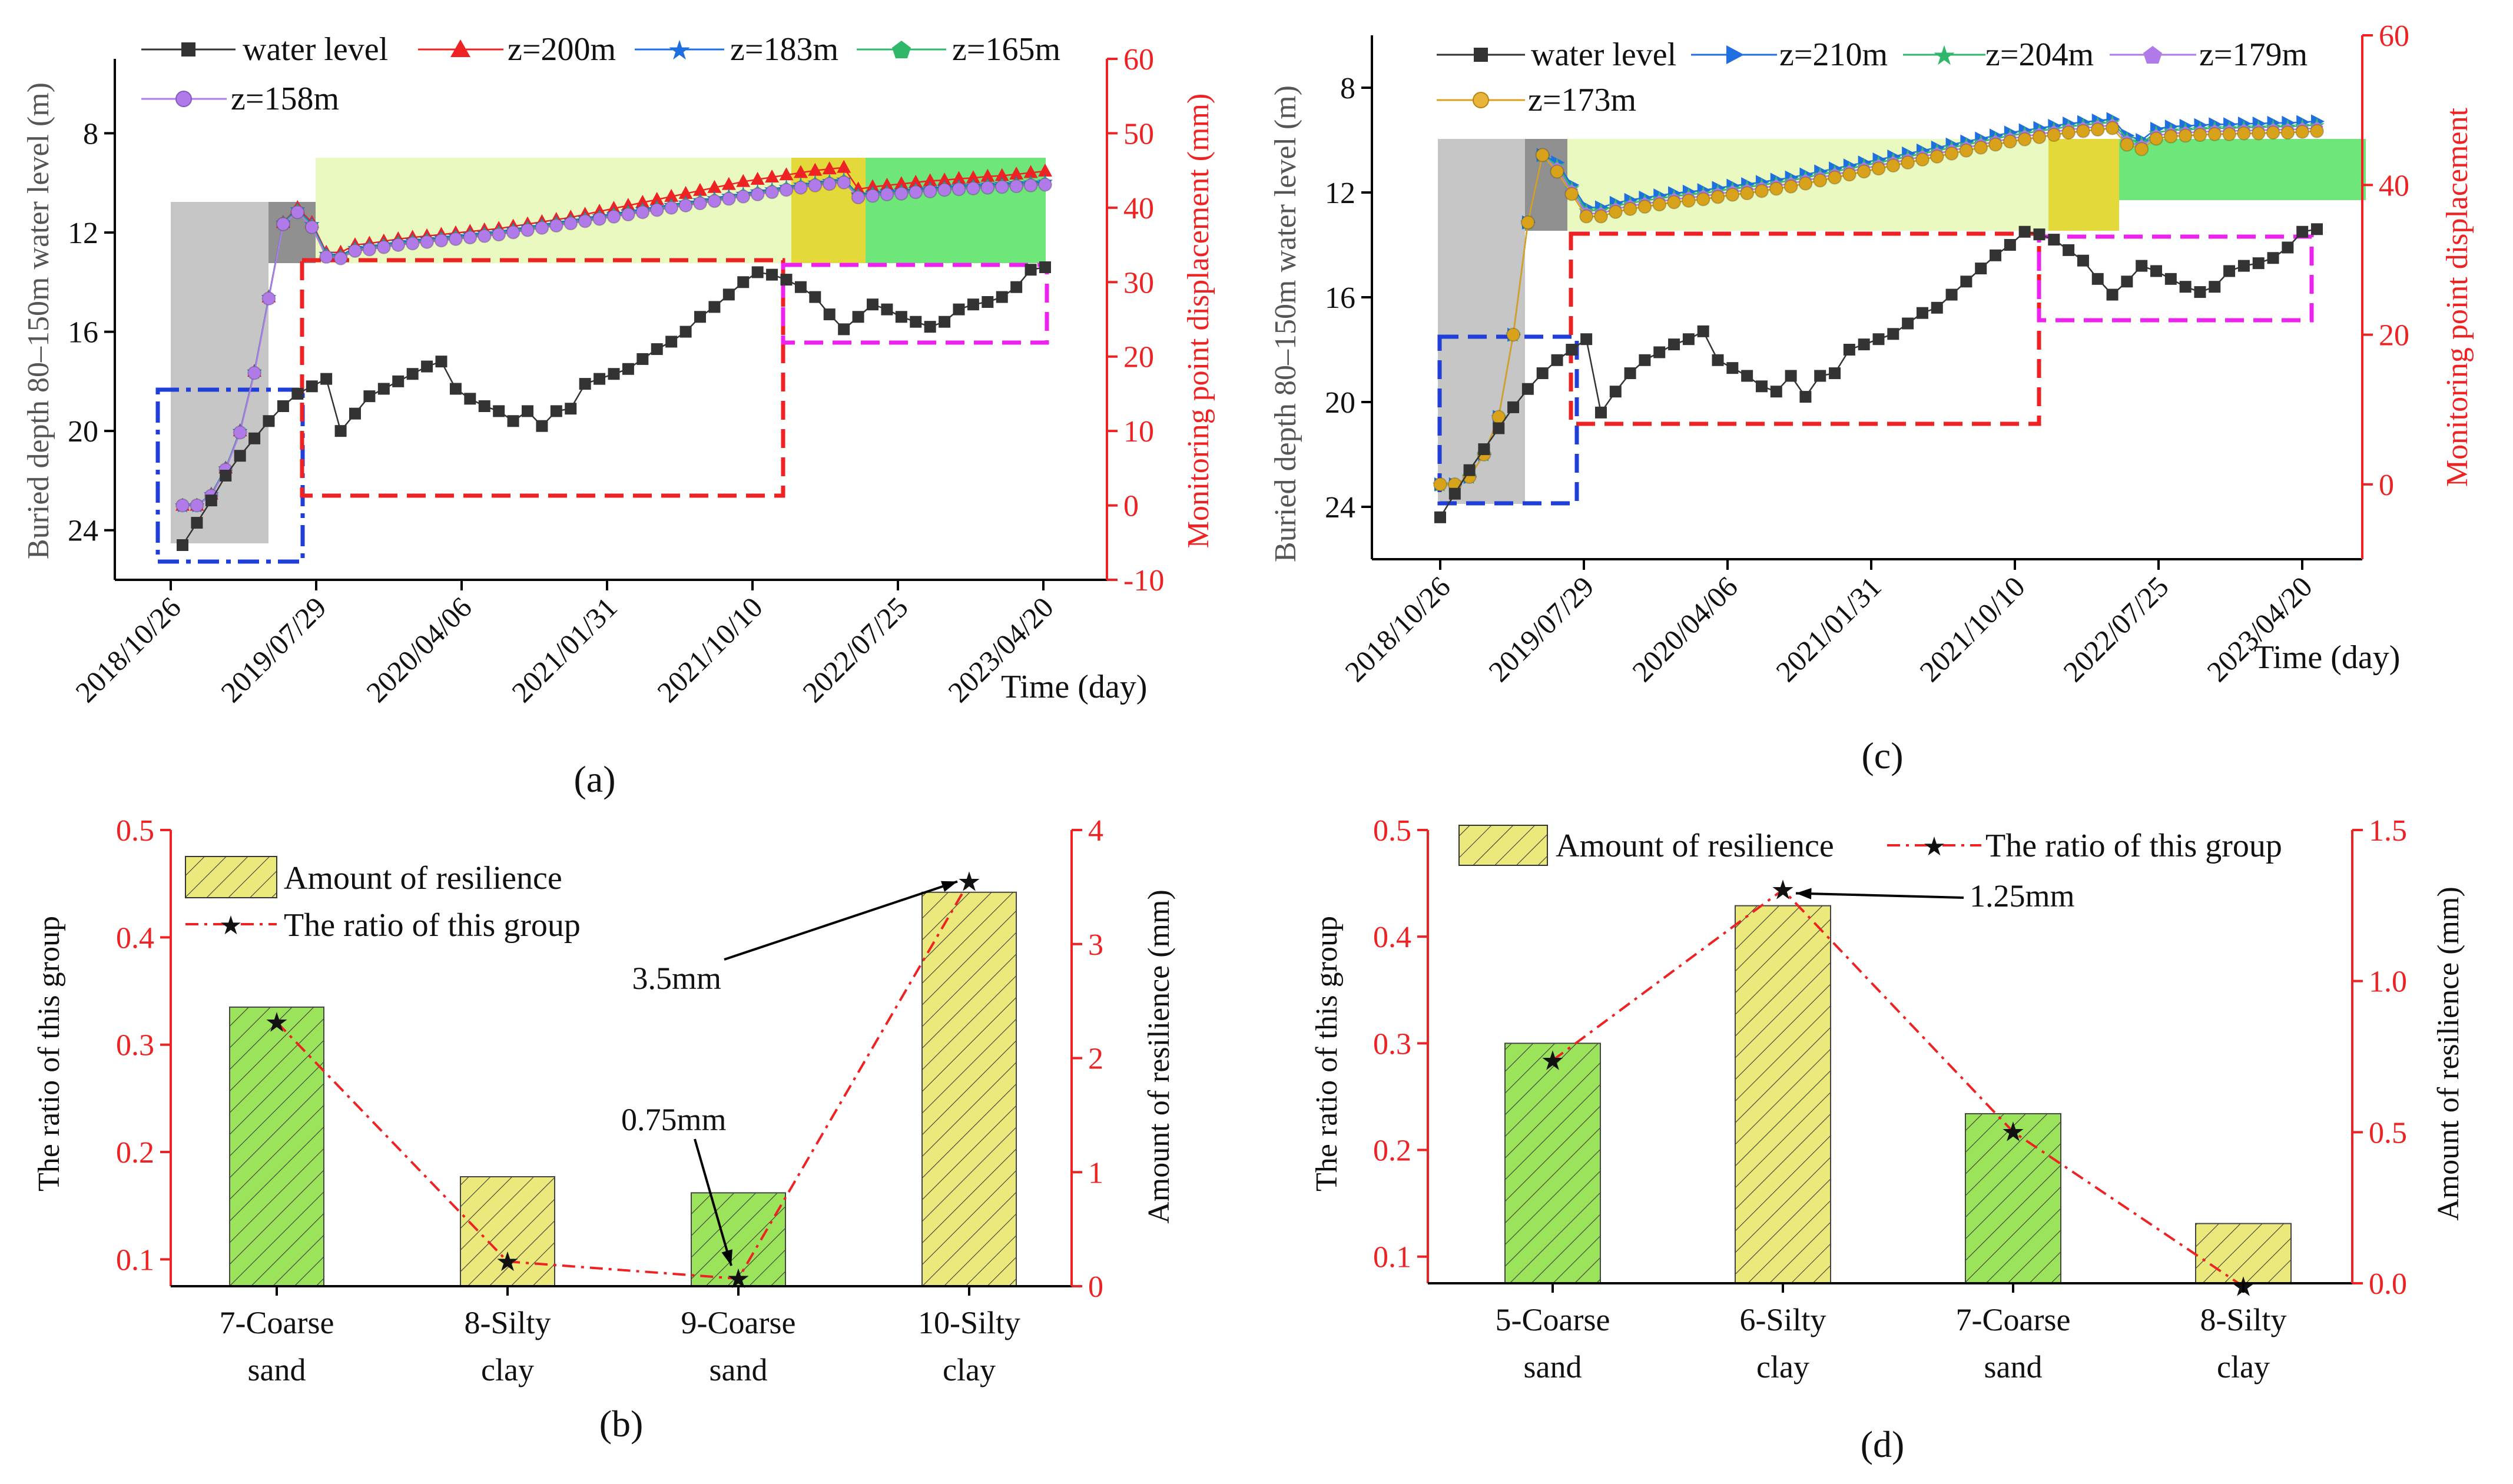 The image size is (2513, 1484). I want to click on zone-brightgreen-c, so click(2242, 169).